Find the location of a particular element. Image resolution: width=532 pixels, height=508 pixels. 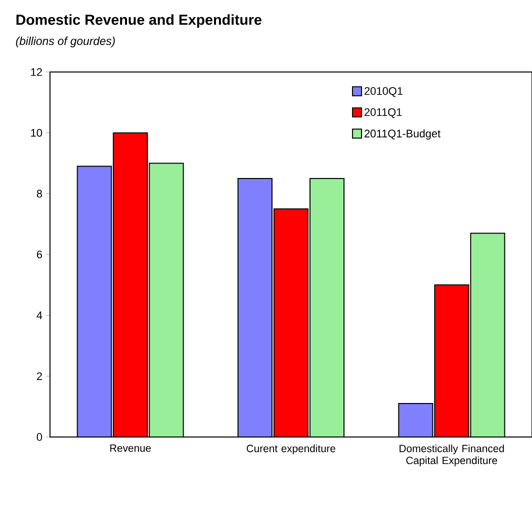

y-tick-label: 4 is located at coordinates (39, 316).